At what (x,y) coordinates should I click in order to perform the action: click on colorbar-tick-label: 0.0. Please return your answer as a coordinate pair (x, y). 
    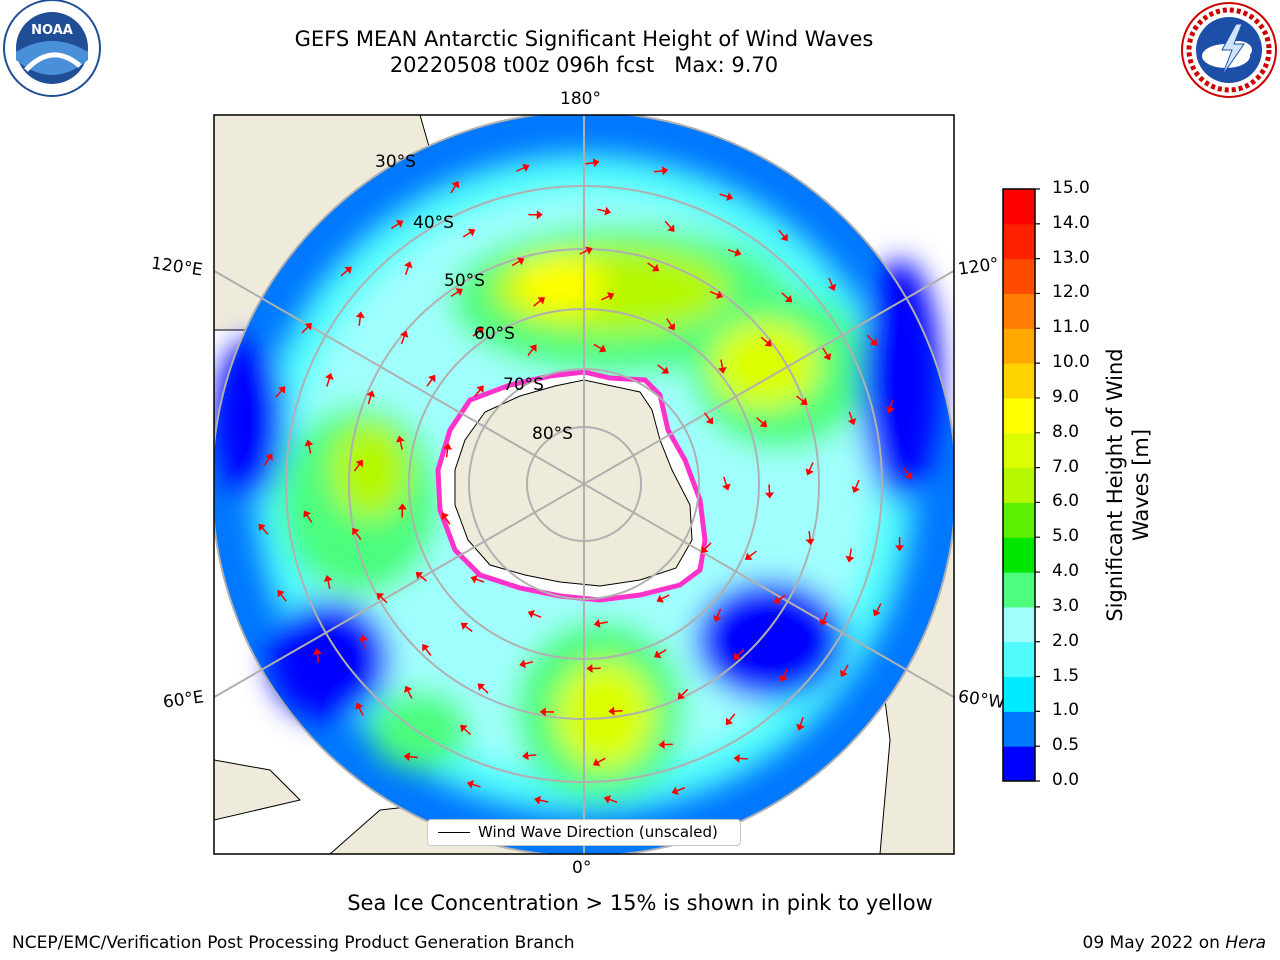
    Looking at the image, I should click on (1066, 780).